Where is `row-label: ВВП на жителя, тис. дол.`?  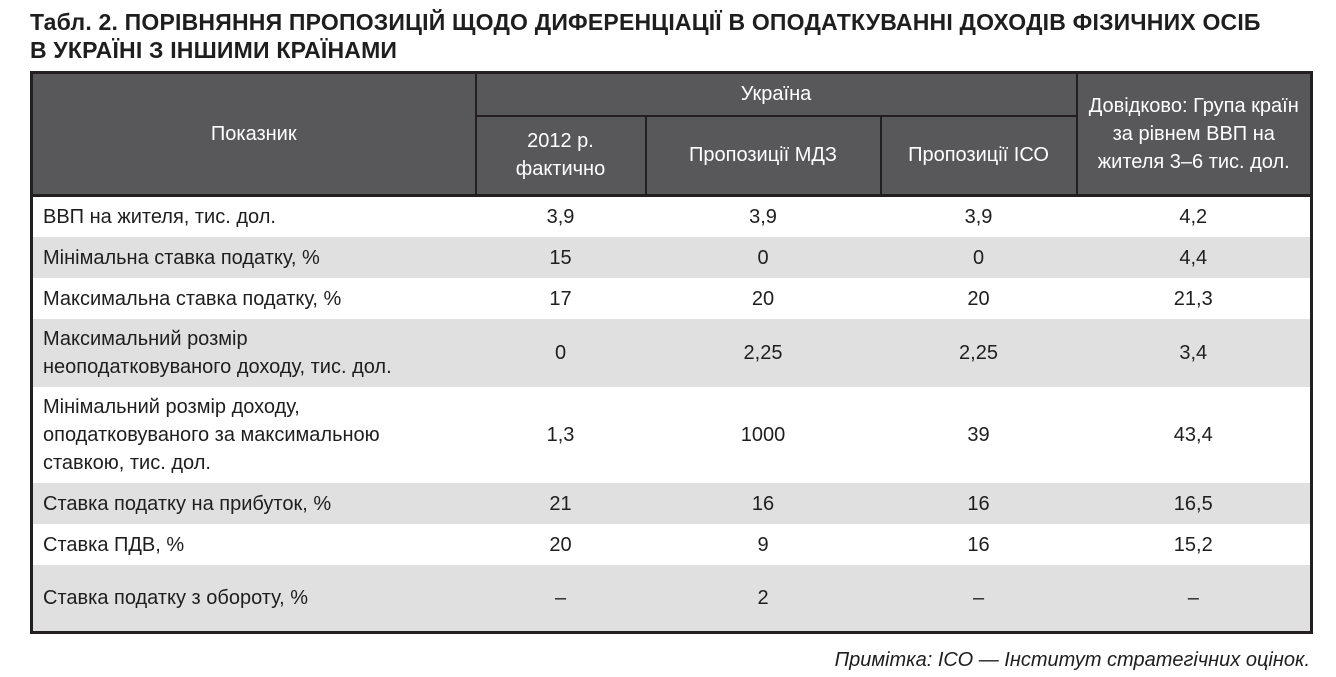
row-label: ВВП на жителя, тис. дол. is located at coordinates (159, 217).